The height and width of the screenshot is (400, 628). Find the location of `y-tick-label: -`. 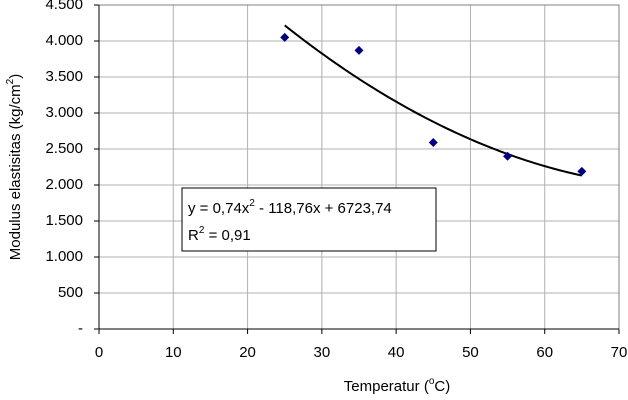

y-tick-label: - is located at coordinates (80, 328).